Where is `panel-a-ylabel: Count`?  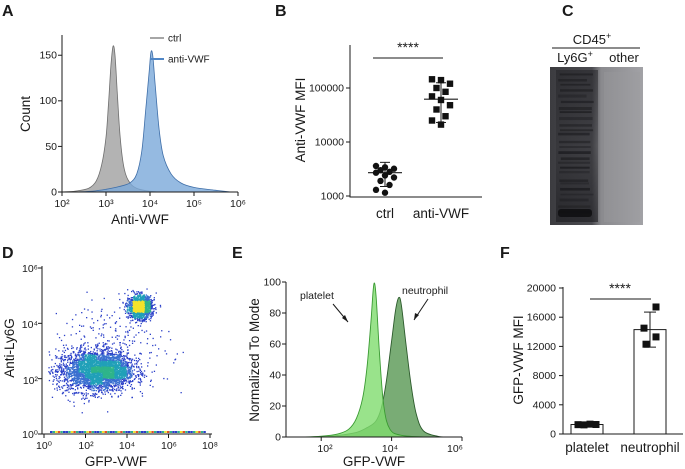
panel-a-ylabel: Count is located at coordinates (25, 114).